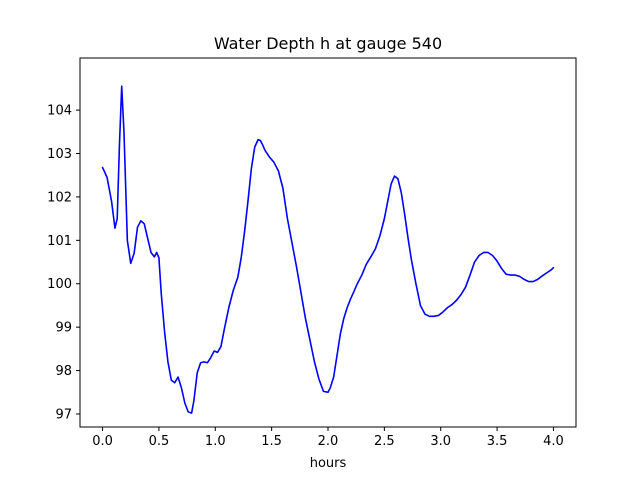 This screenshot has height=480, width=640. I want to click on y-tick-label: 103, so click(59, 154).